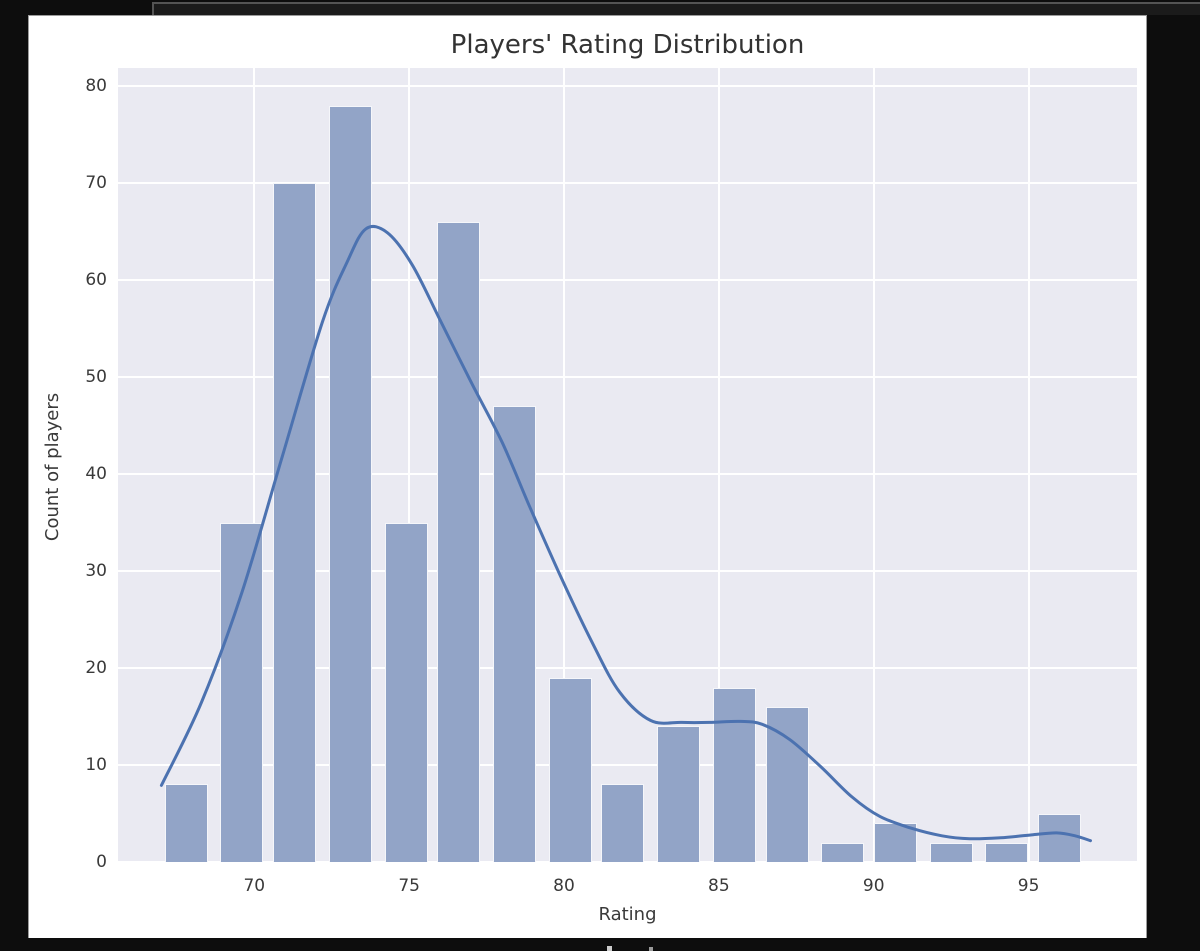 The width and height of the screenshot is (1200, 951). I want to click on x-tick-label: 90, so click(873, 886).